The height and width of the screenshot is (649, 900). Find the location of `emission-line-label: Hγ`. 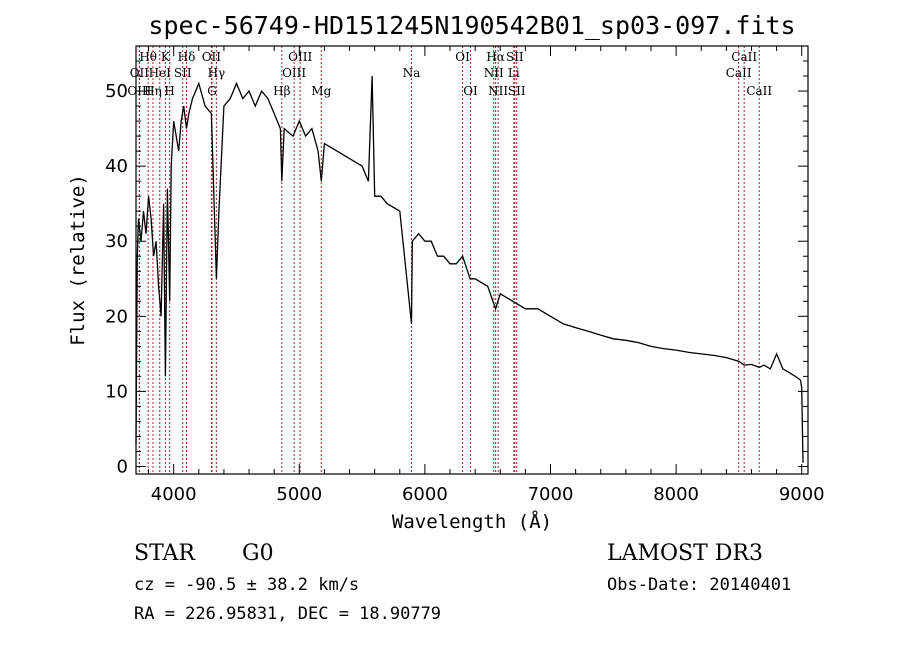

emission-line-label: Hγ is located at coordinates (217, 73).